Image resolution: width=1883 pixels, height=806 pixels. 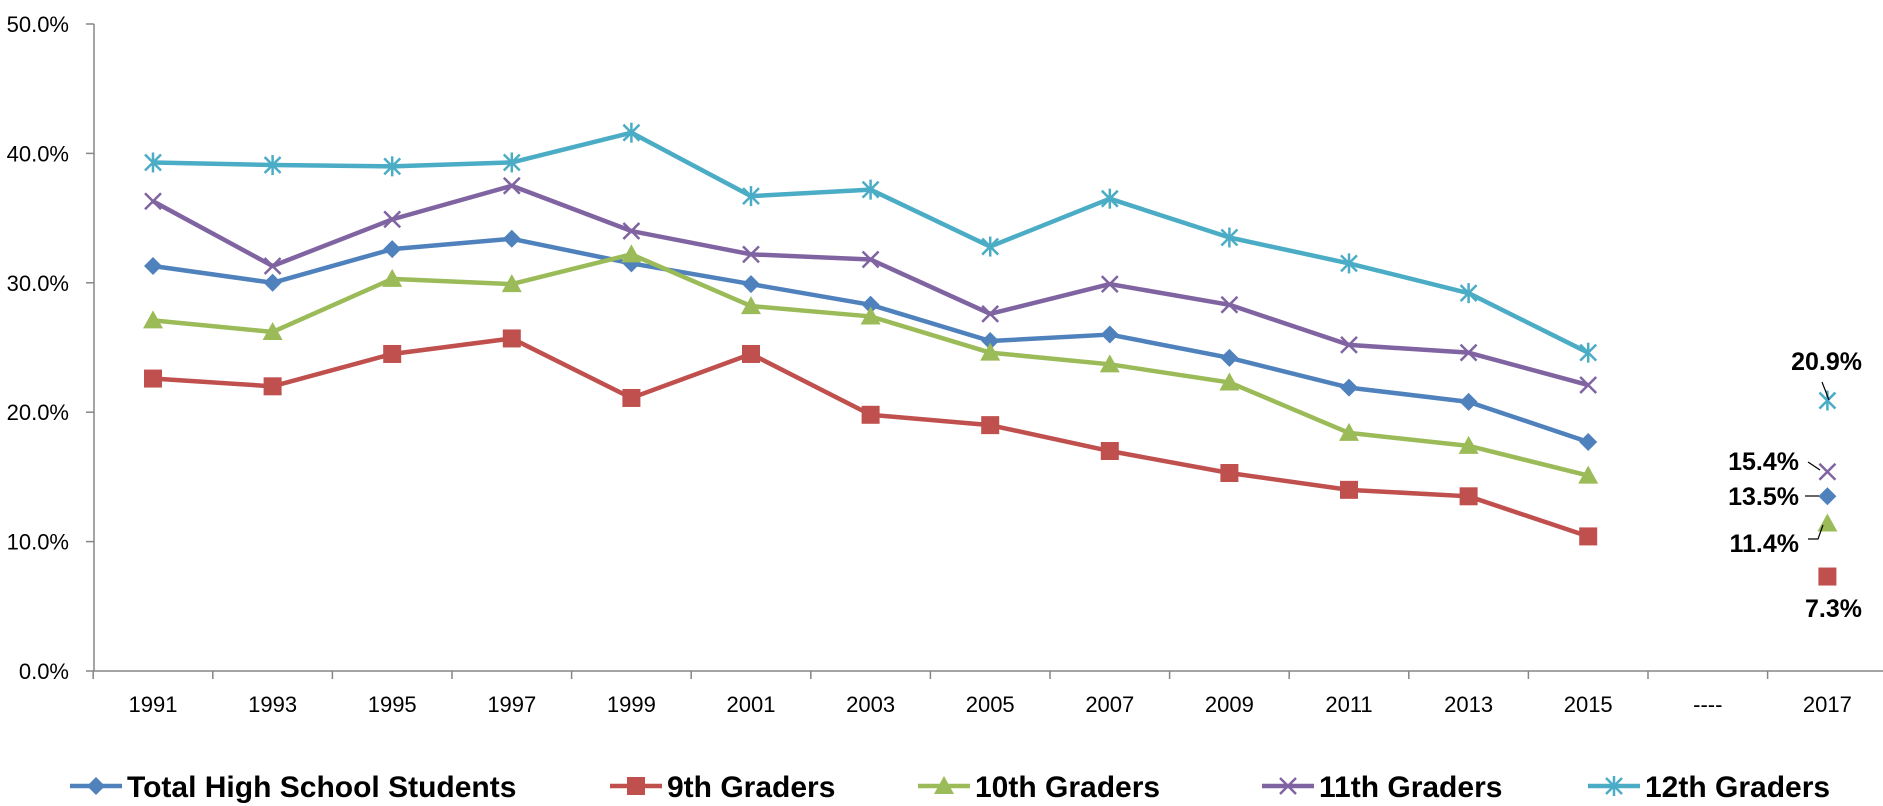 What do you see at coordinates (1833, 609) in the screenshot?
I see `end-value-label: 7.3%` at bounding box center [1833, 609].